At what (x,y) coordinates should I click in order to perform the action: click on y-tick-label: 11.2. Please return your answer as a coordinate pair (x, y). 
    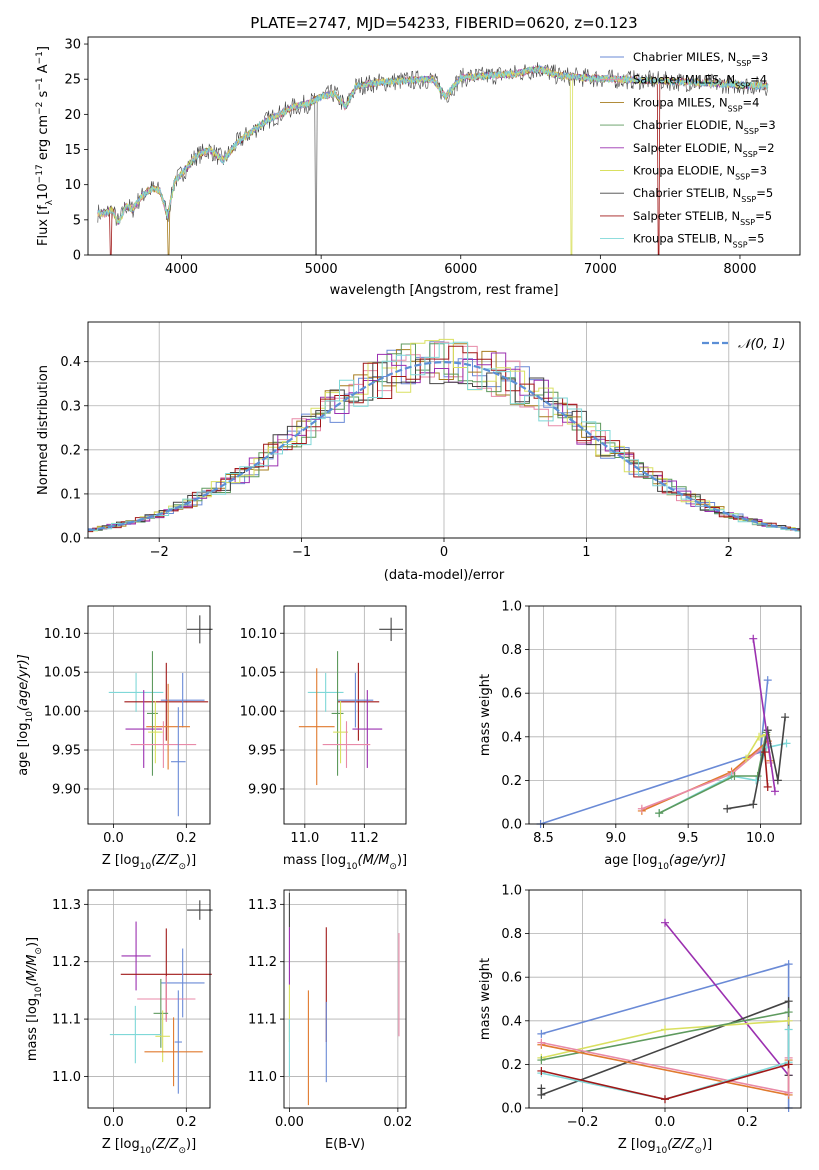
    Looking at the image, I should click on (262, 962).